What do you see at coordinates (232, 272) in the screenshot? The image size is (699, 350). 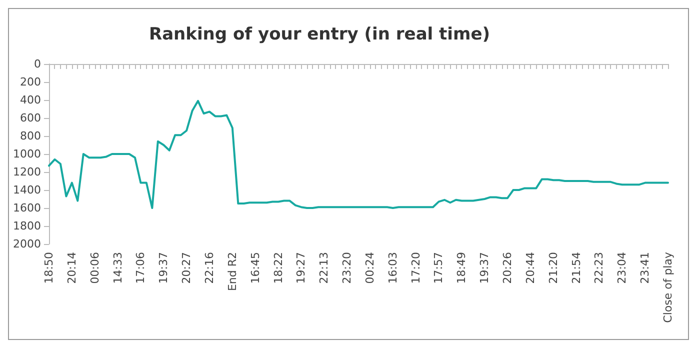 I see `x-tick-label: End R2` at bounding box center [232, 272].